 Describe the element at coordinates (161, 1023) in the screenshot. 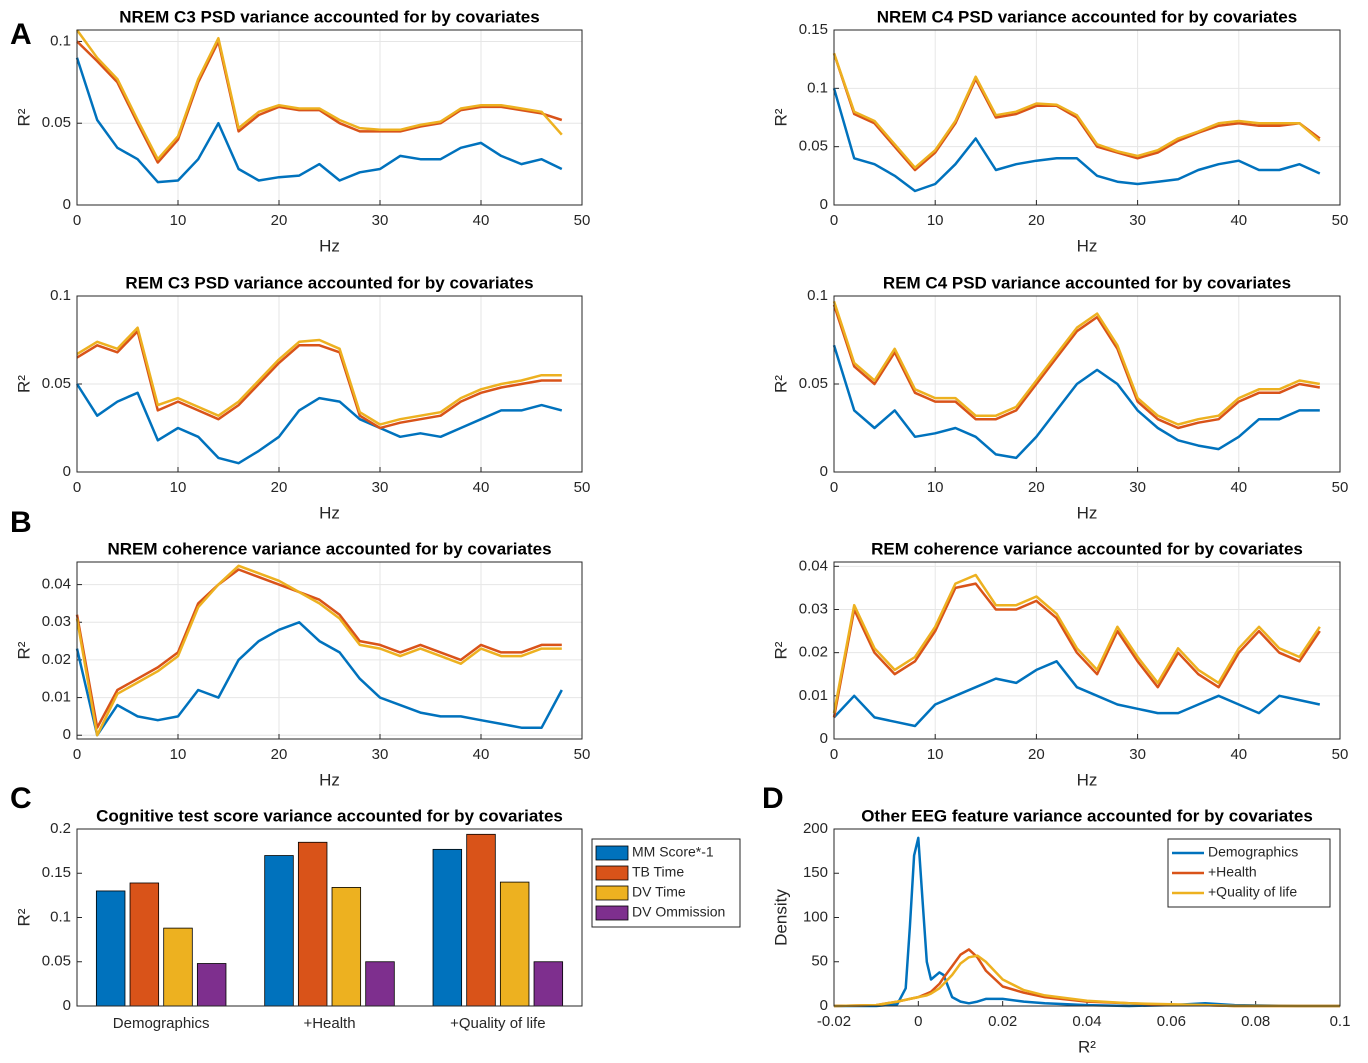

I see `x-tick-label: Demographics` at that location.